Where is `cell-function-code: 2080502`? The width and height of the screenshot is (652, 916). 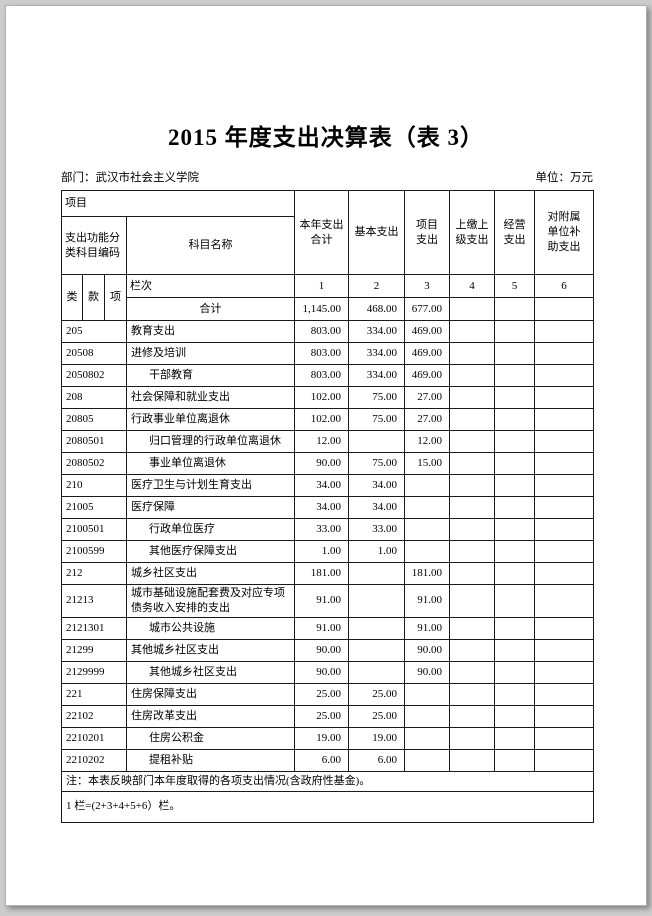 cell-function-code: 2080502 is located at coordinates (94, 463).